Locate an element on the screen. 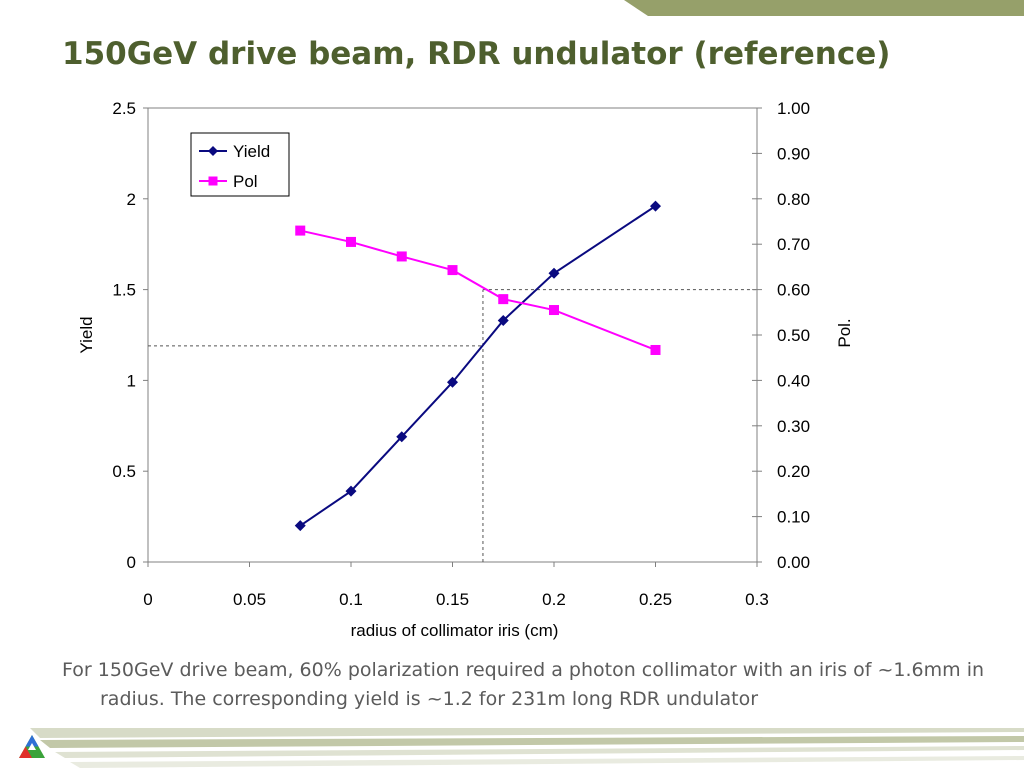  y2-tick-label: 0.40 is located at coordinates (793, 380).